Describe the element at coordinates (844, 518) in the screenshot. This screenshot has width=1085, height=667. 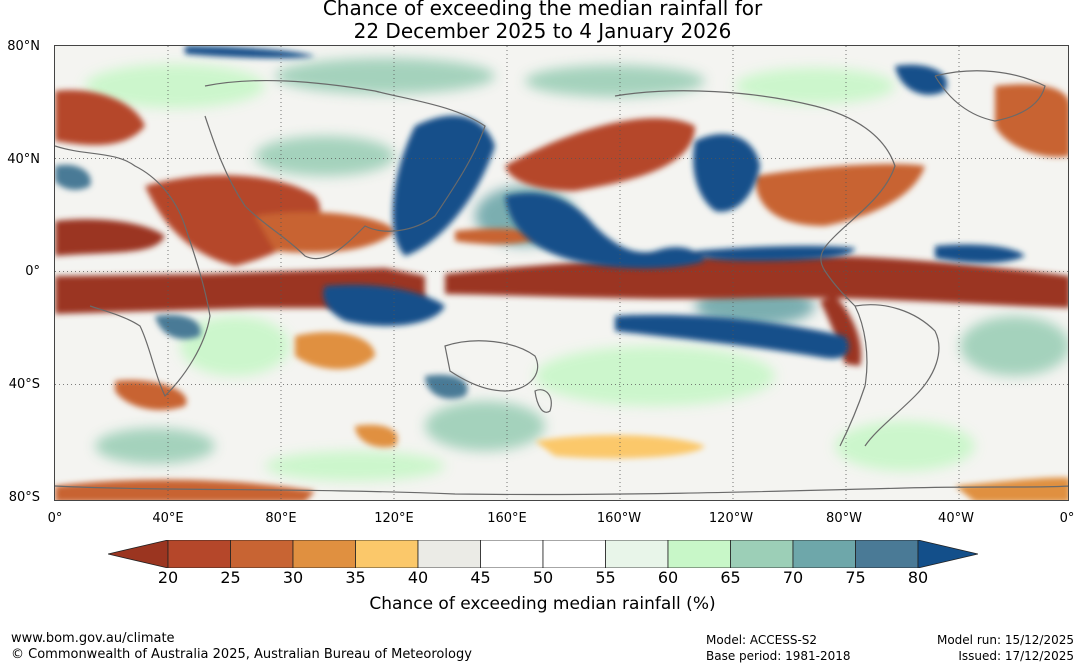
I see `lon-label-80w: 80°W` at that location.